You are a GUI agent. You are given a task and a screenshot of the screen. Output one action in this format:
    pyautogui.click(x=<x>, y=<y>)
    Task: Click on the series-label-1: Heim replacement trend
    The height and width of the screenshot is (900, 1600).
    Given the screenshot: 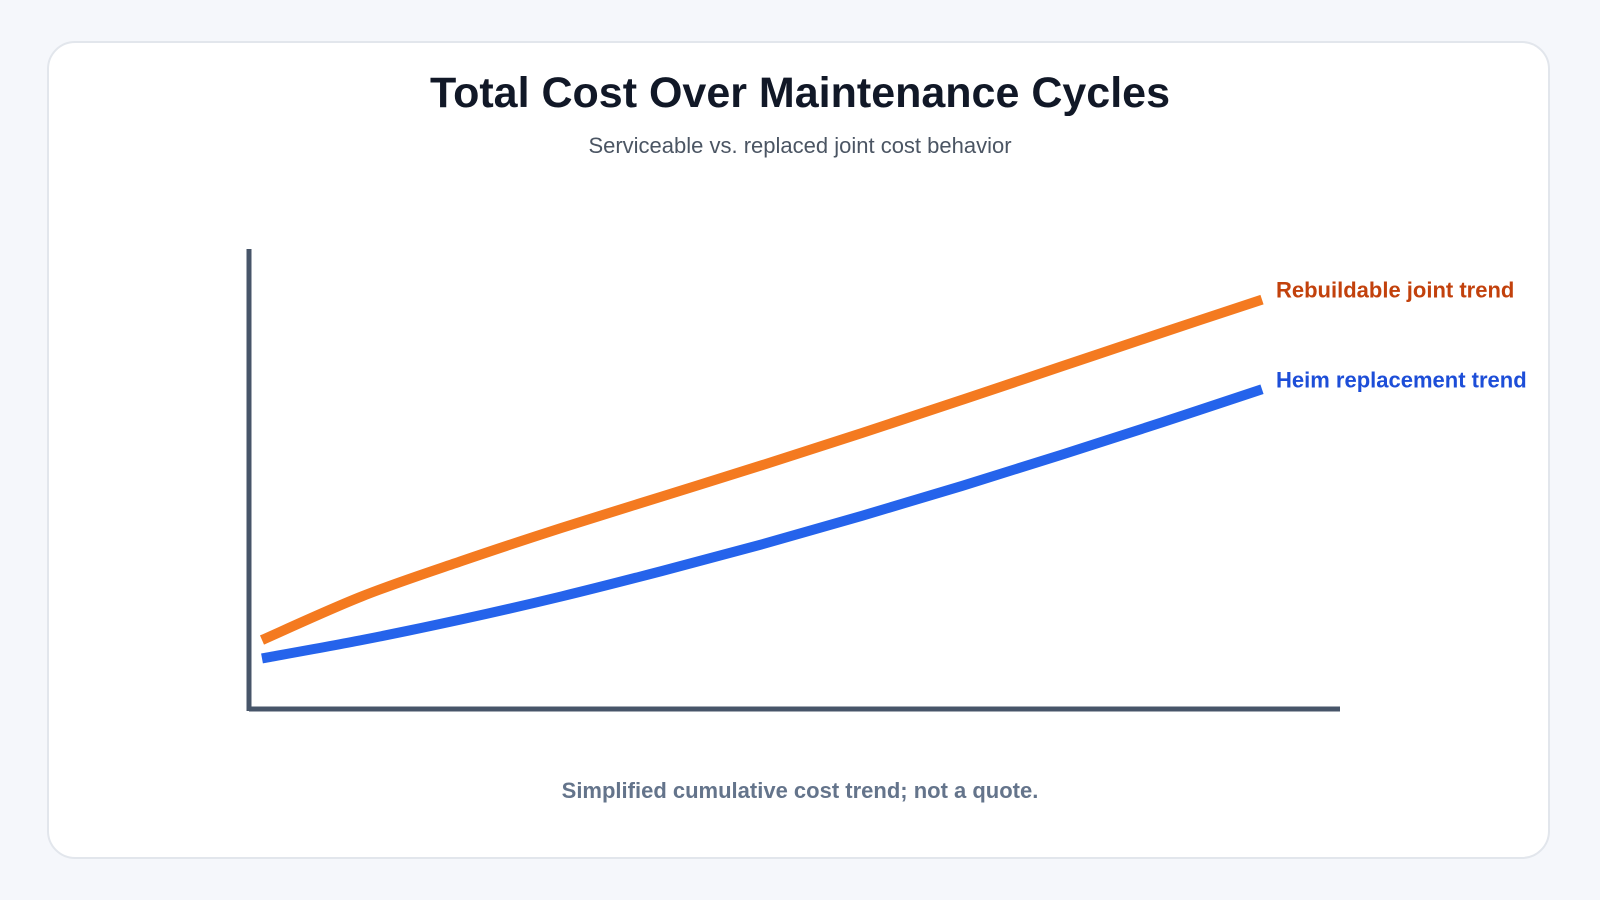 What is the action you would take?
    pyautogui.click(x=1401, y=379)
    